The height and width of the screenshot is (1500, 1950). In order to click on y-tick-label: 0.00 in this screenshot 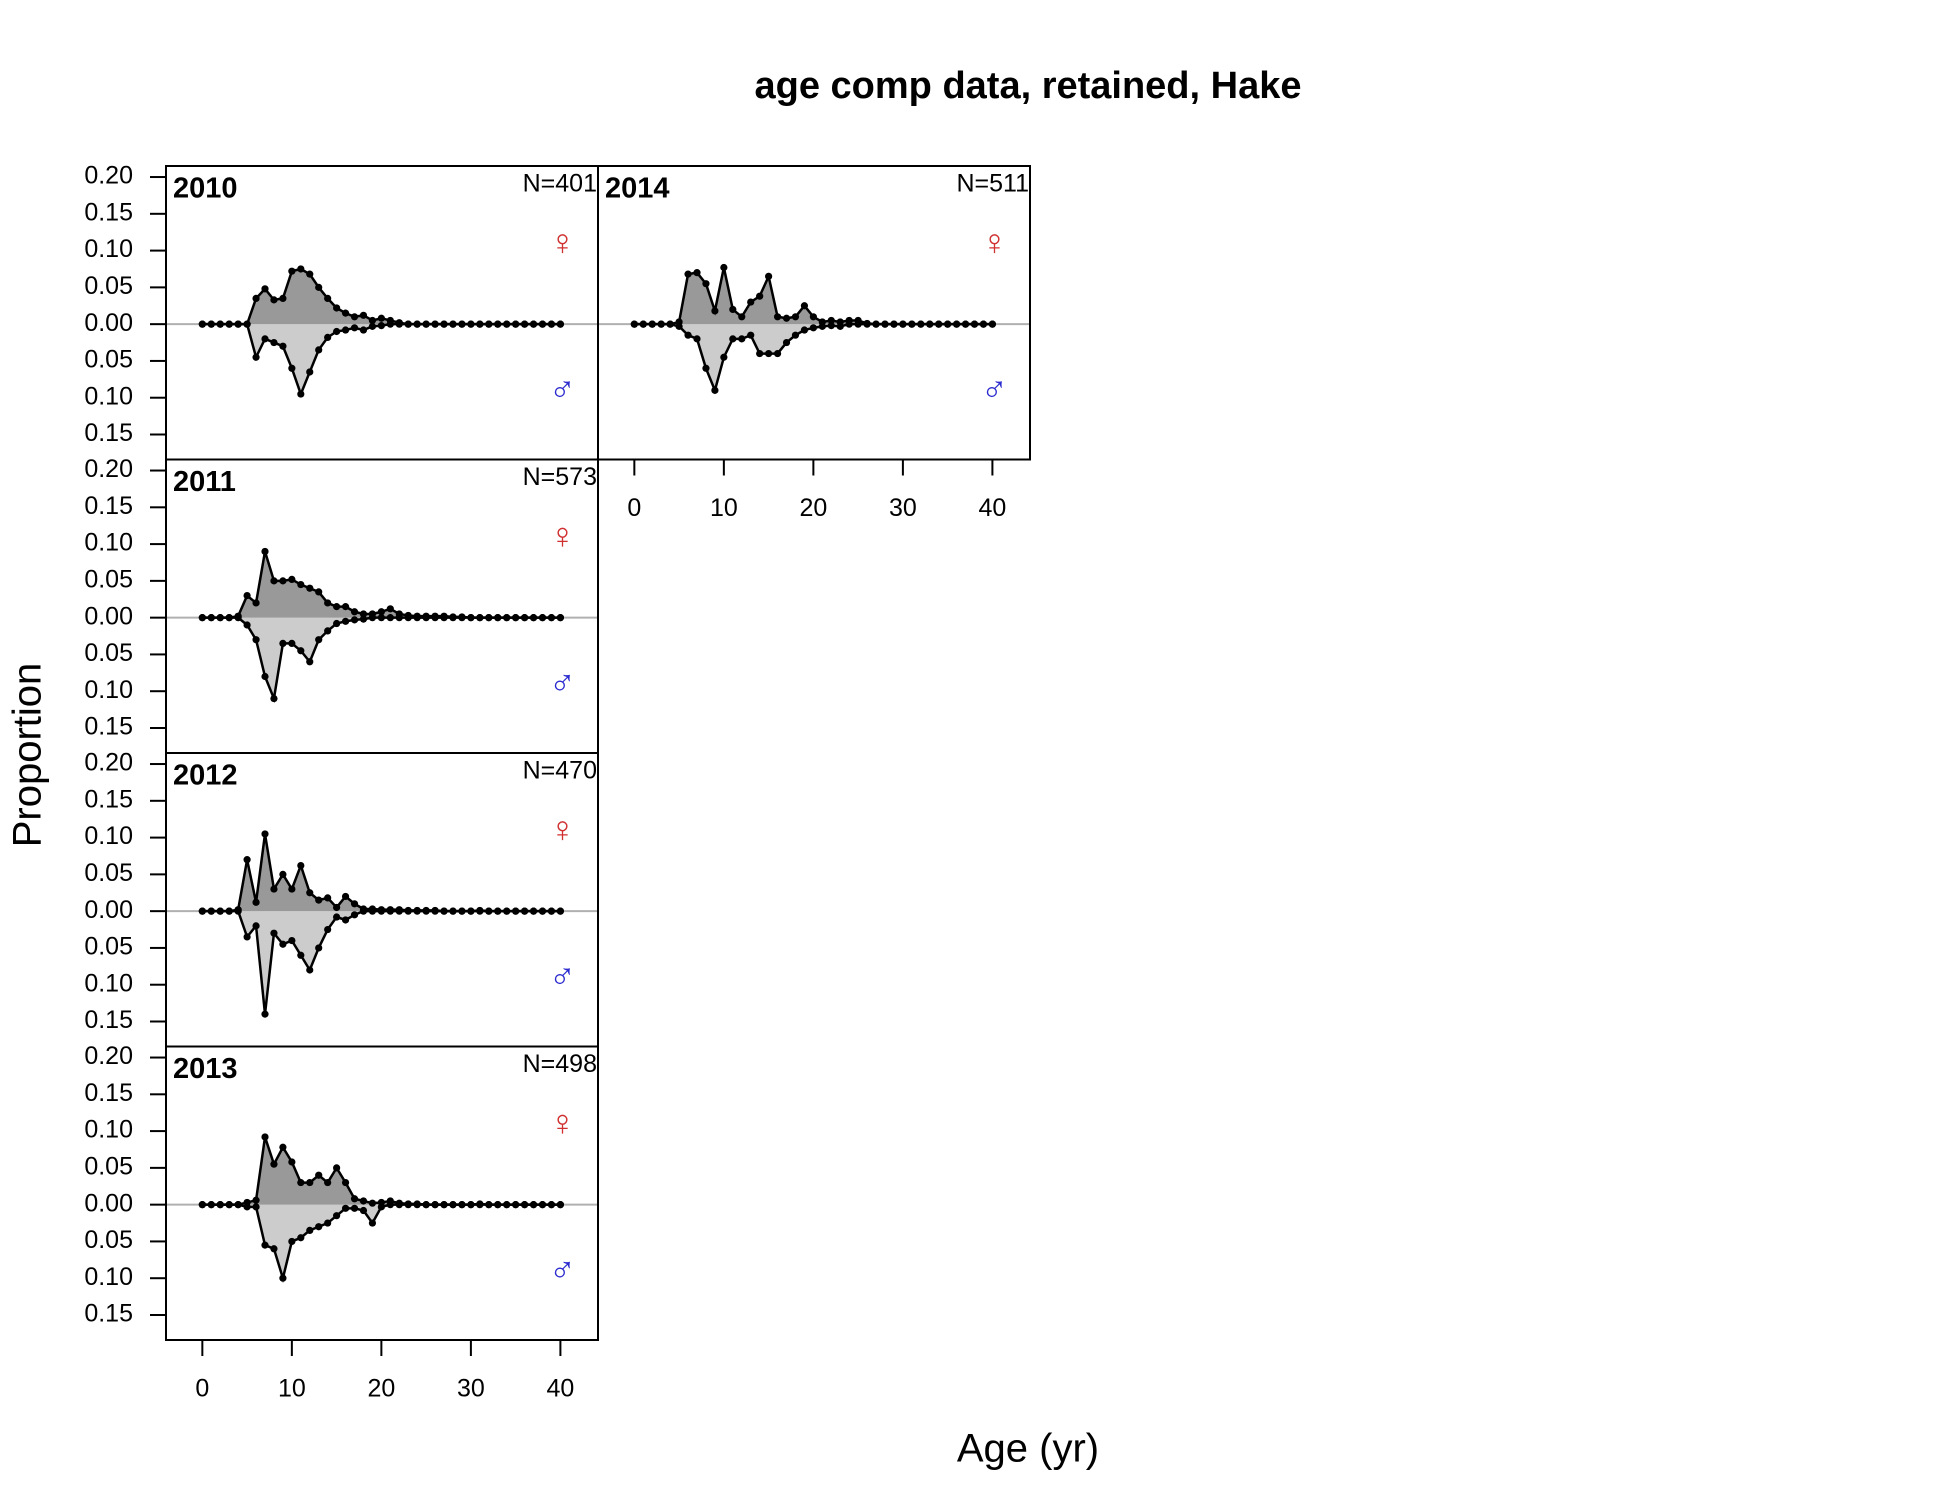, I will do `click(108, 1203)`.